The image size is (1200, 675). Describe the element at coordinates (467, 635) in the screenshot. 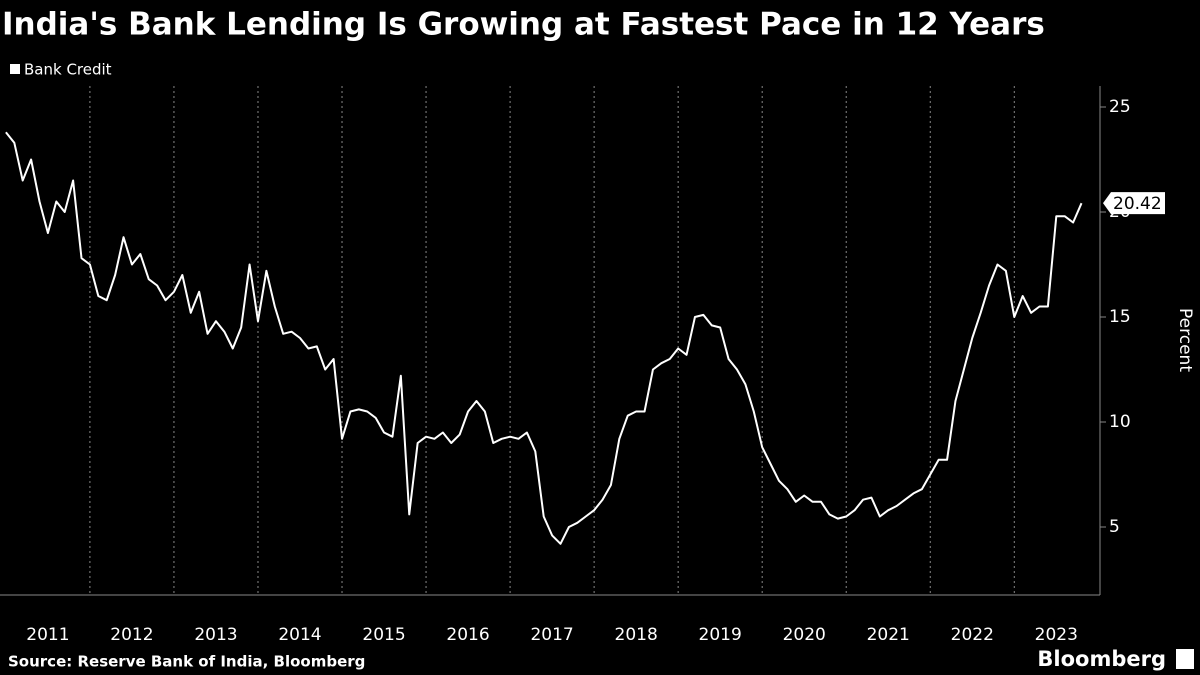

I see `x-tick-label: 2016` at that location.